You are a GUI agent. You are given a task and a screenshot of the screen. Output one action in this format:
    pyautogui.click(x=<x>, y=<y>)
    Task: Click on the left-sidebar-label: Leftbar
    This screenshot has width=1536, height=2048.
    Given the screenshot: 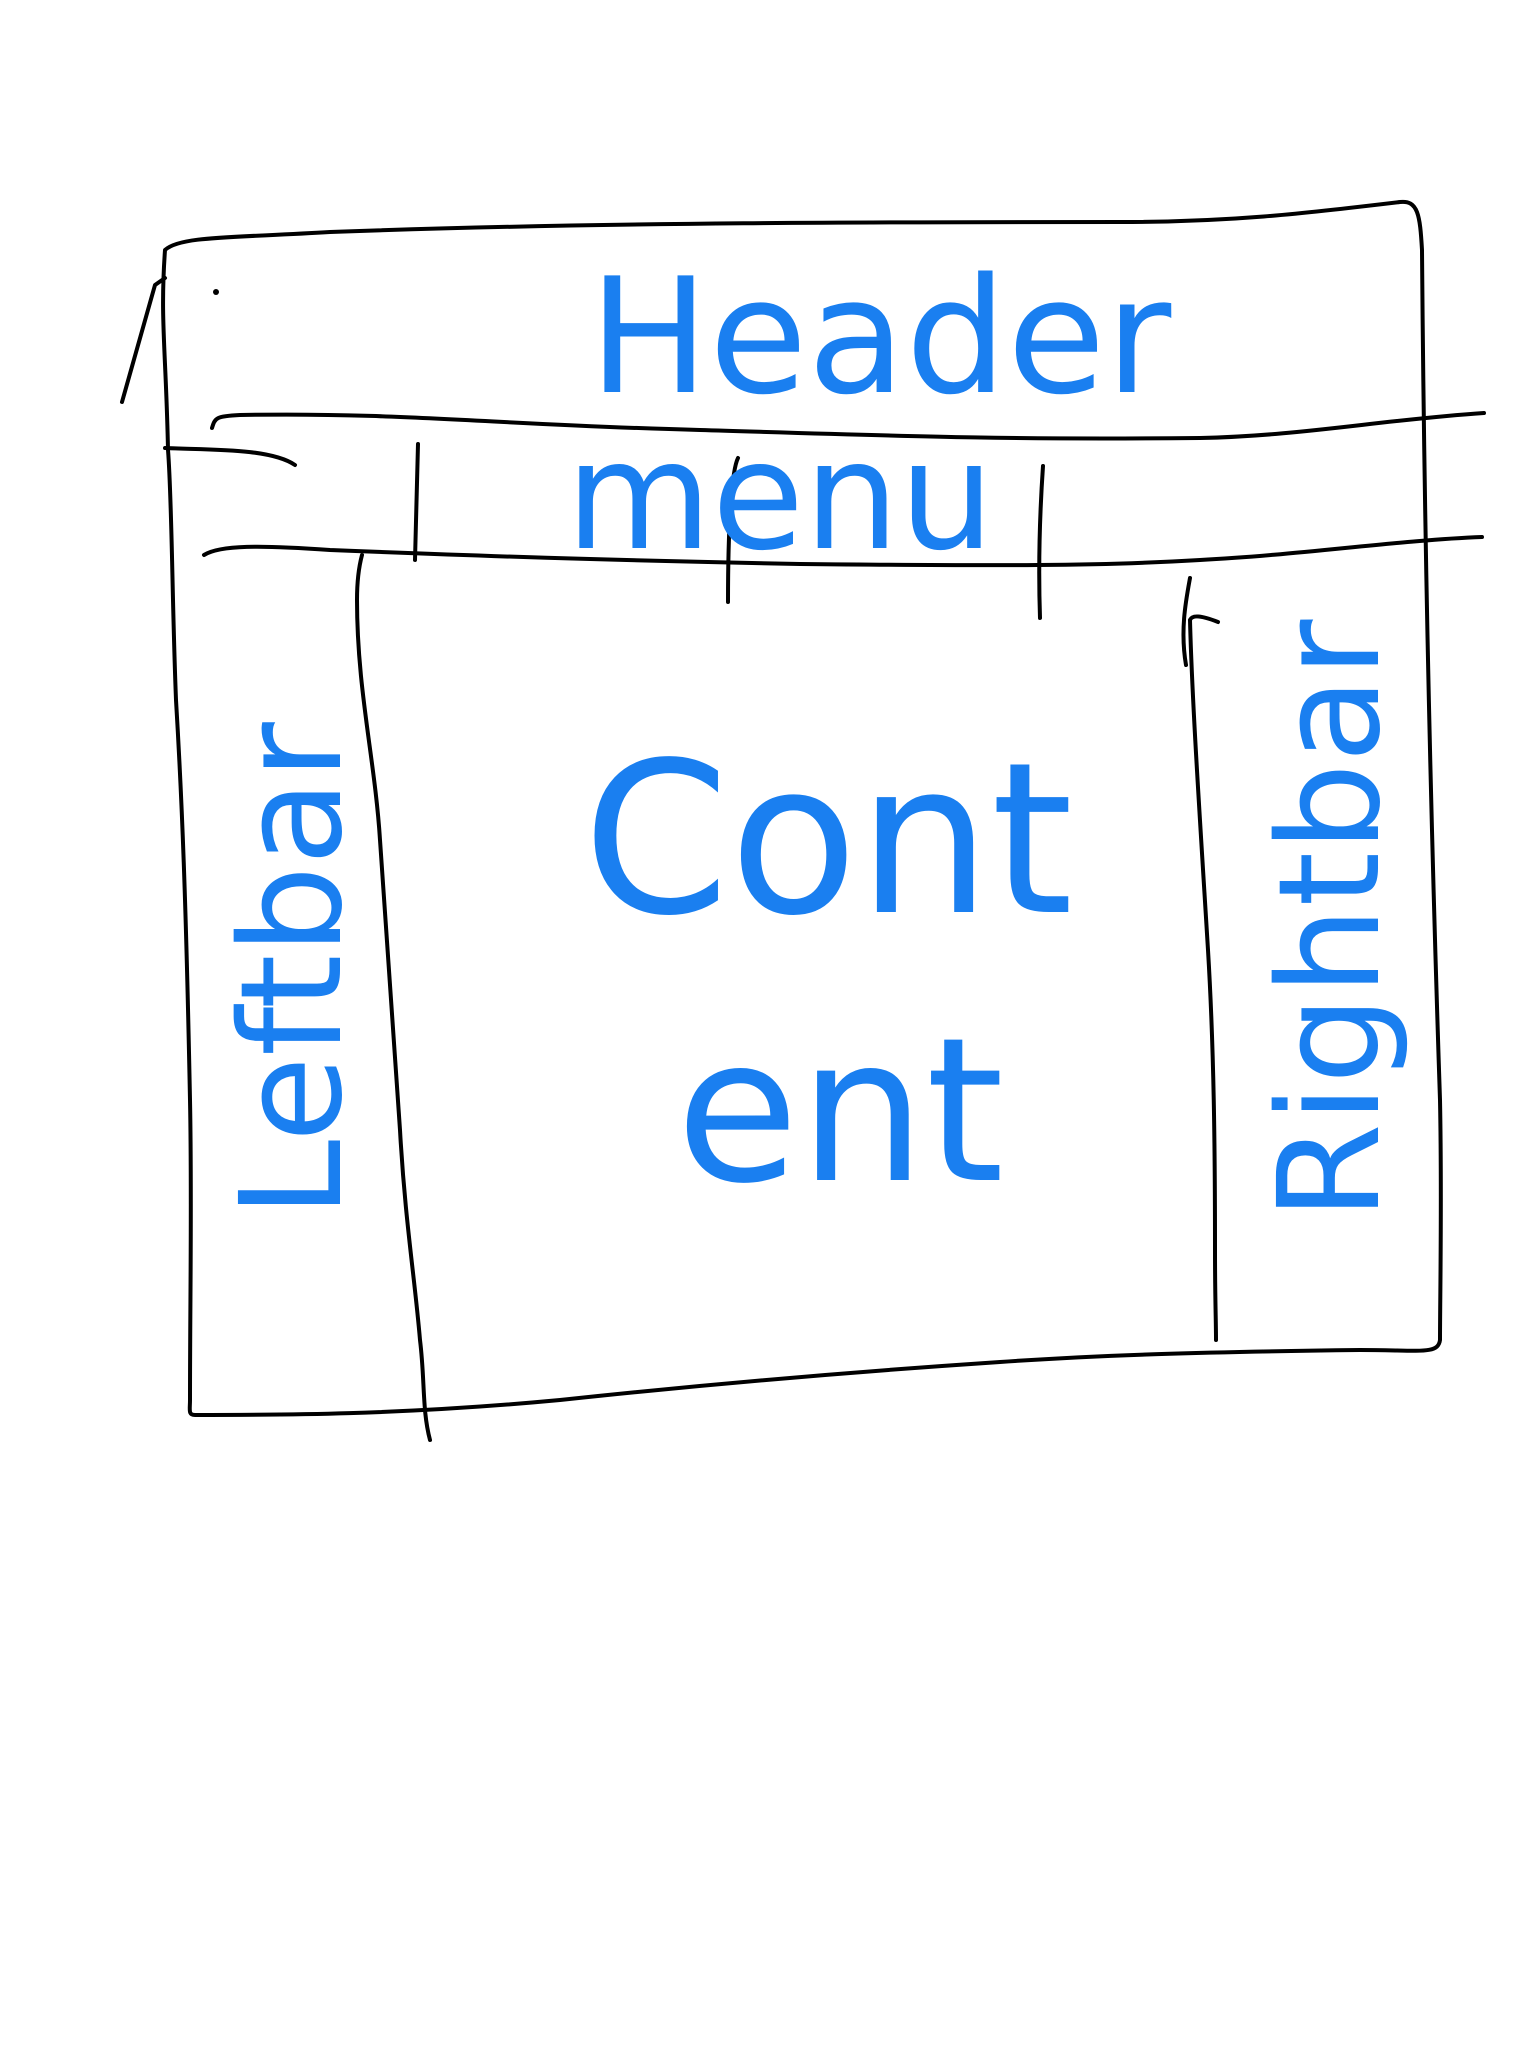 What is the action you would take?
    pyautogui.click(x=292, y=970)
    